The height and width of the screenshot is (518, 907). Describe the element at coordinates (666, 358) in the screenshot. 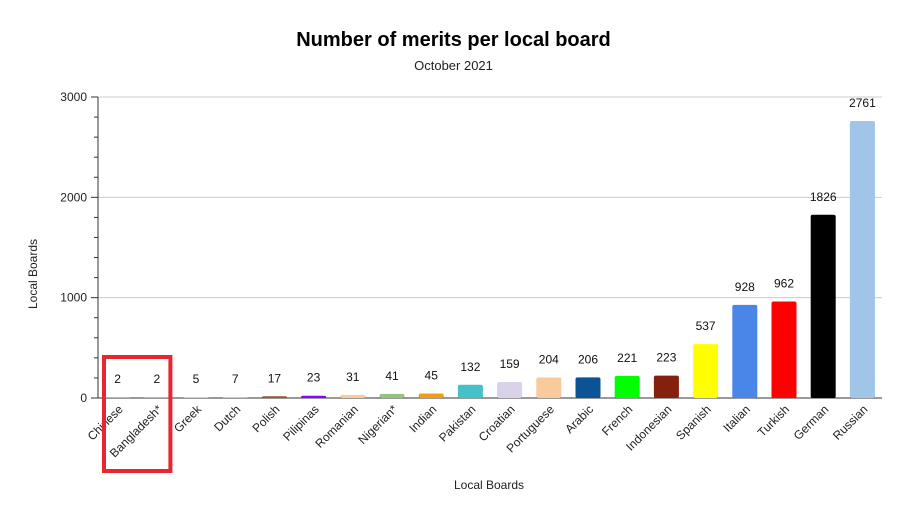

I see `data-label: 223` at that location.